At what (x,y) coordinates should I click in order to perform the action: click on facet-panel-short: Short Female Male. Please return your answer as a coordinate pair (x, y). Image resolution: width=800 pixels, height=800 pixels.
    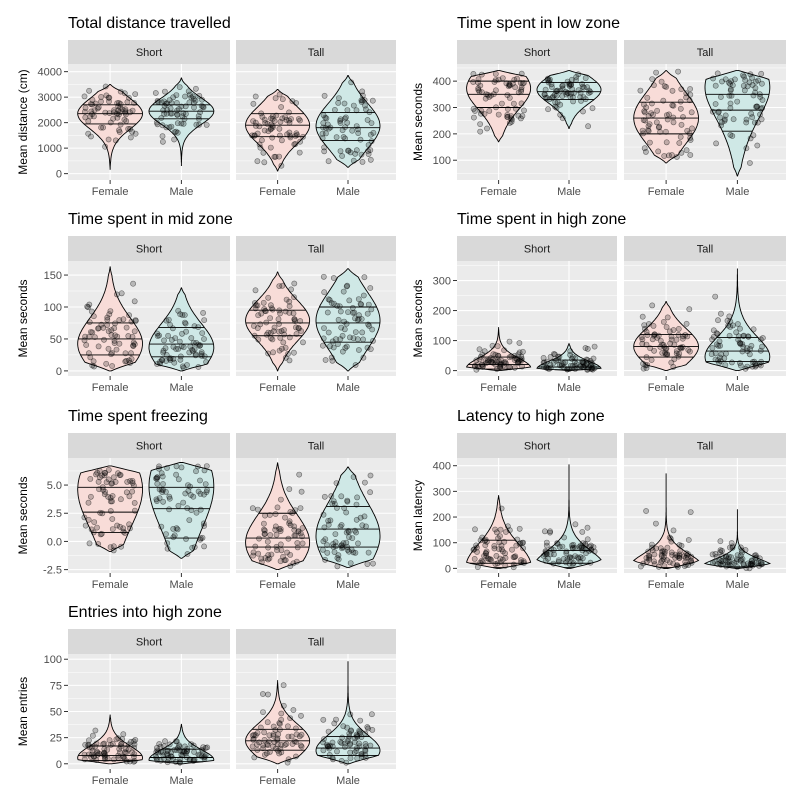
    Looking at the image, I should click on (537, 315).